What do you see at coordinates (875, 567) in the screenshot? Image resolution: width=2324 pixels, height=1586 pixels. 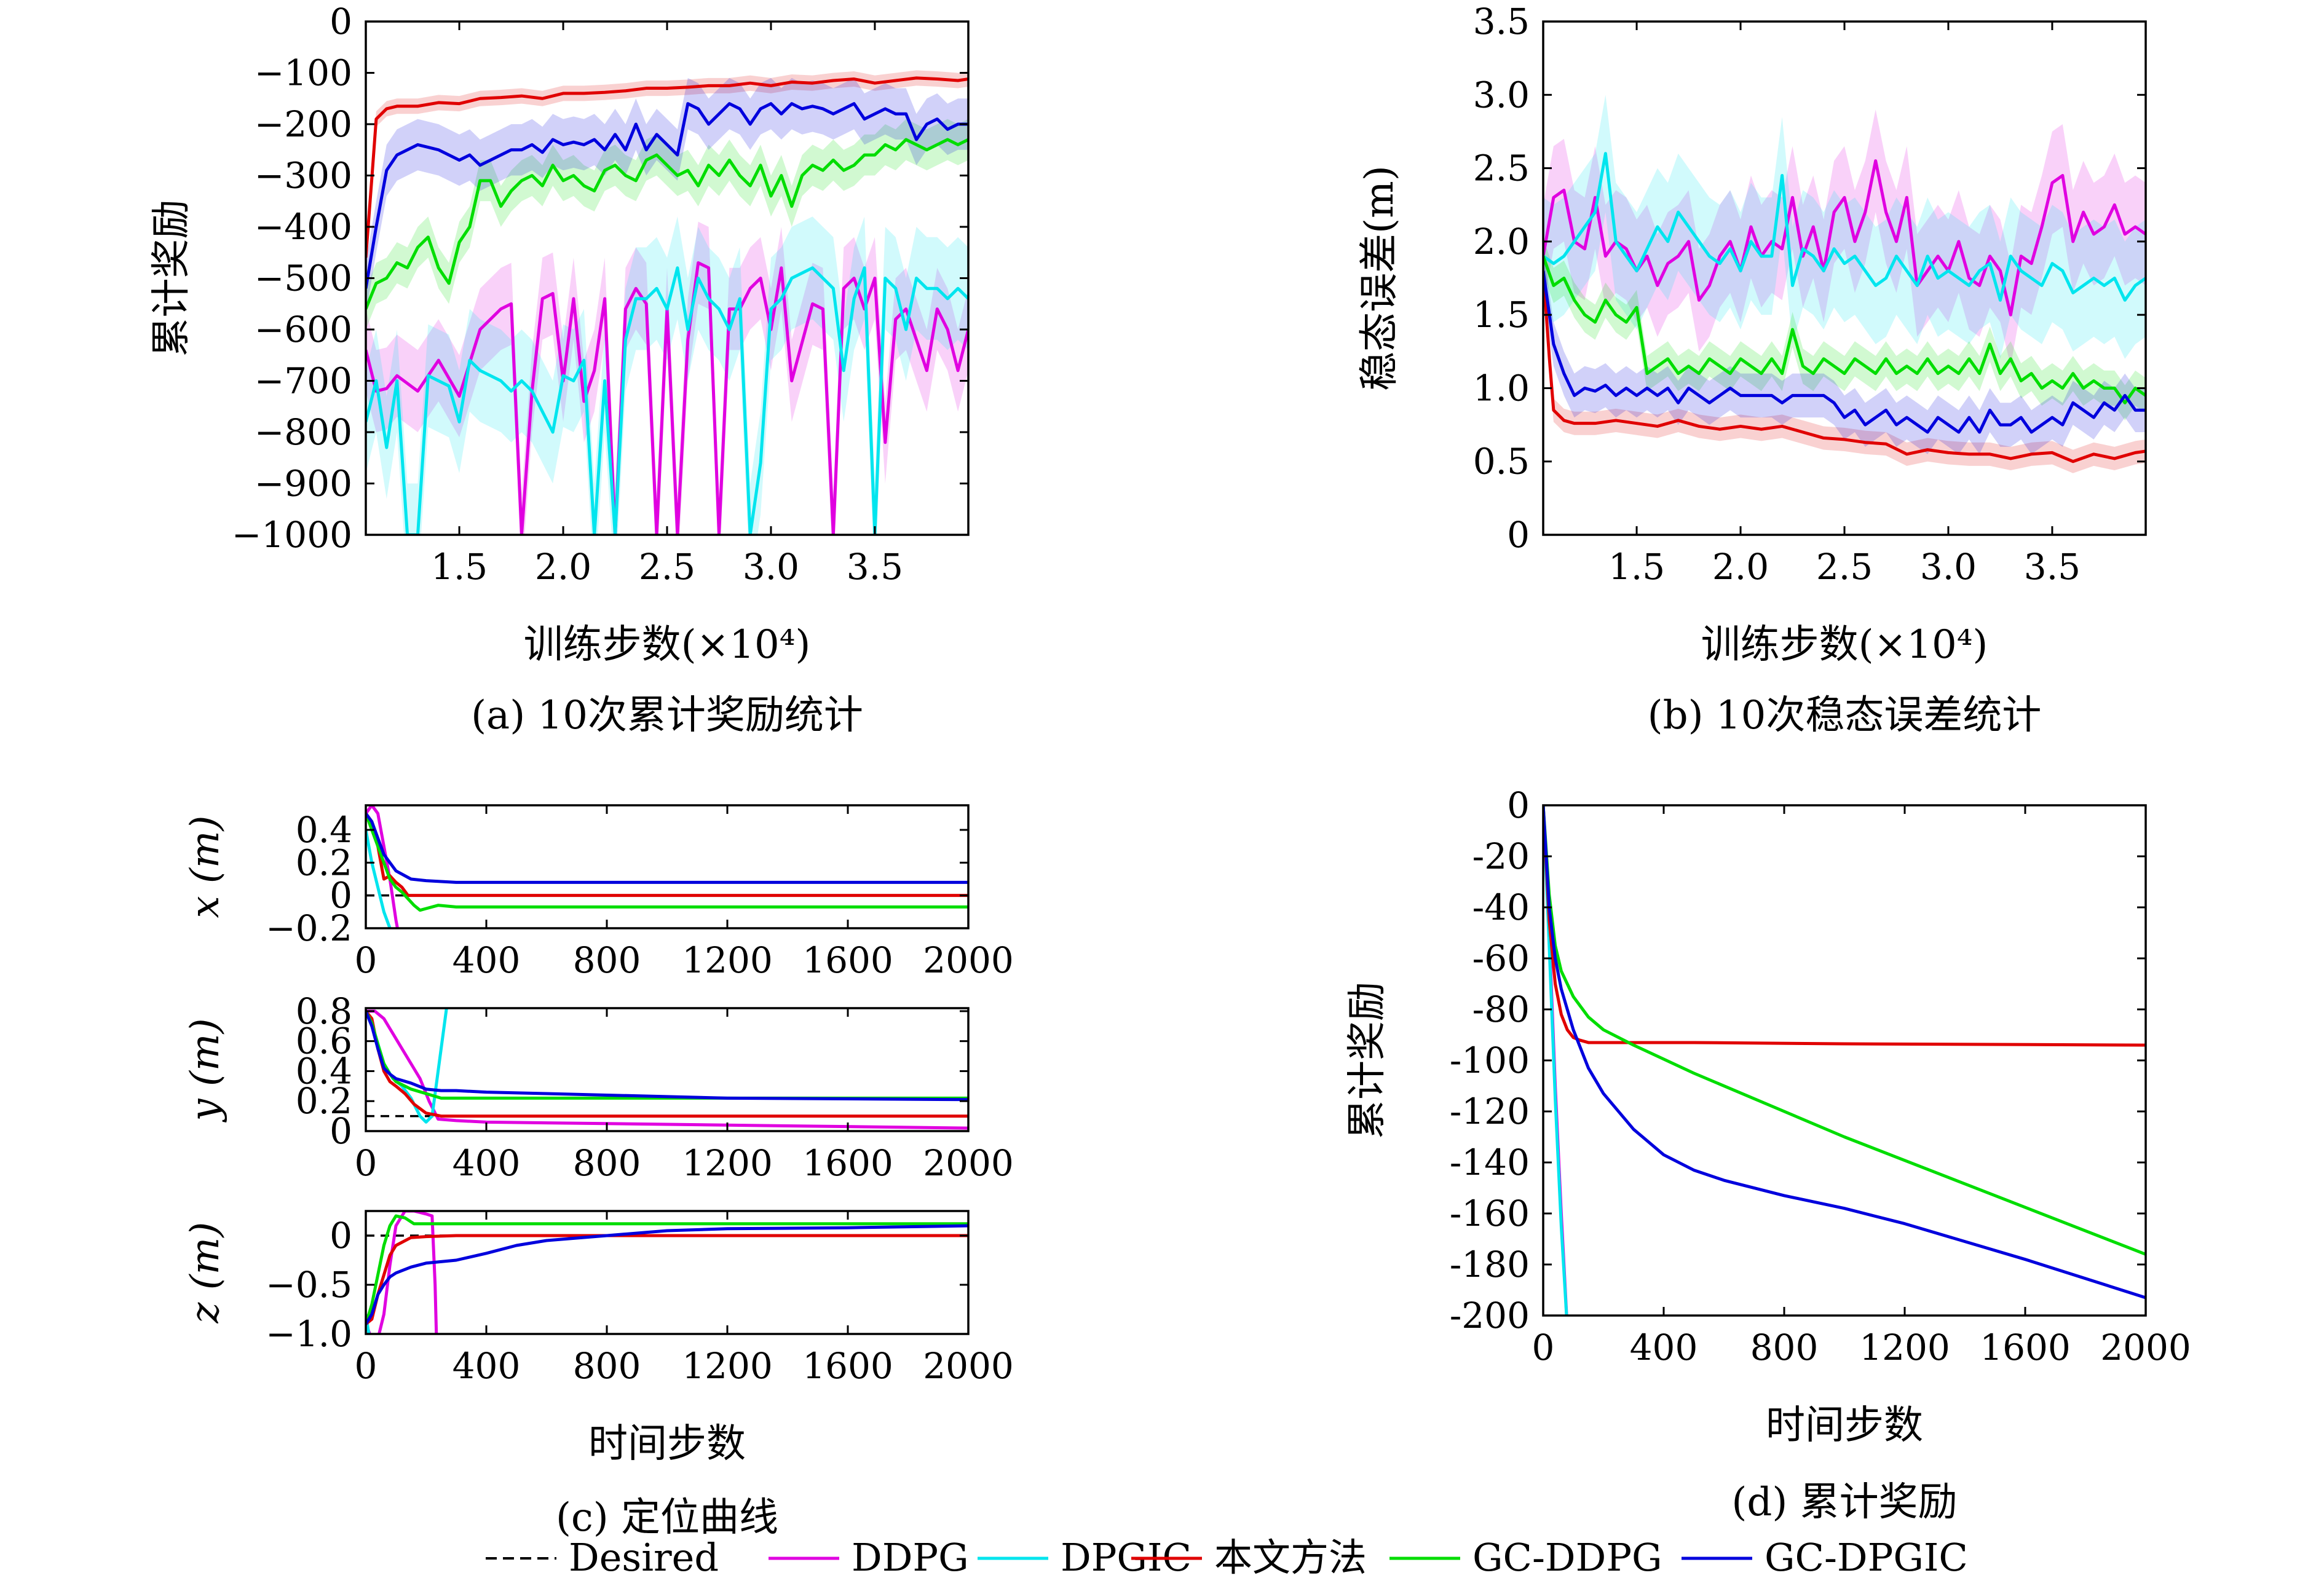 I see `x-tick-label: 3.5` at bounding box center [875, 567].